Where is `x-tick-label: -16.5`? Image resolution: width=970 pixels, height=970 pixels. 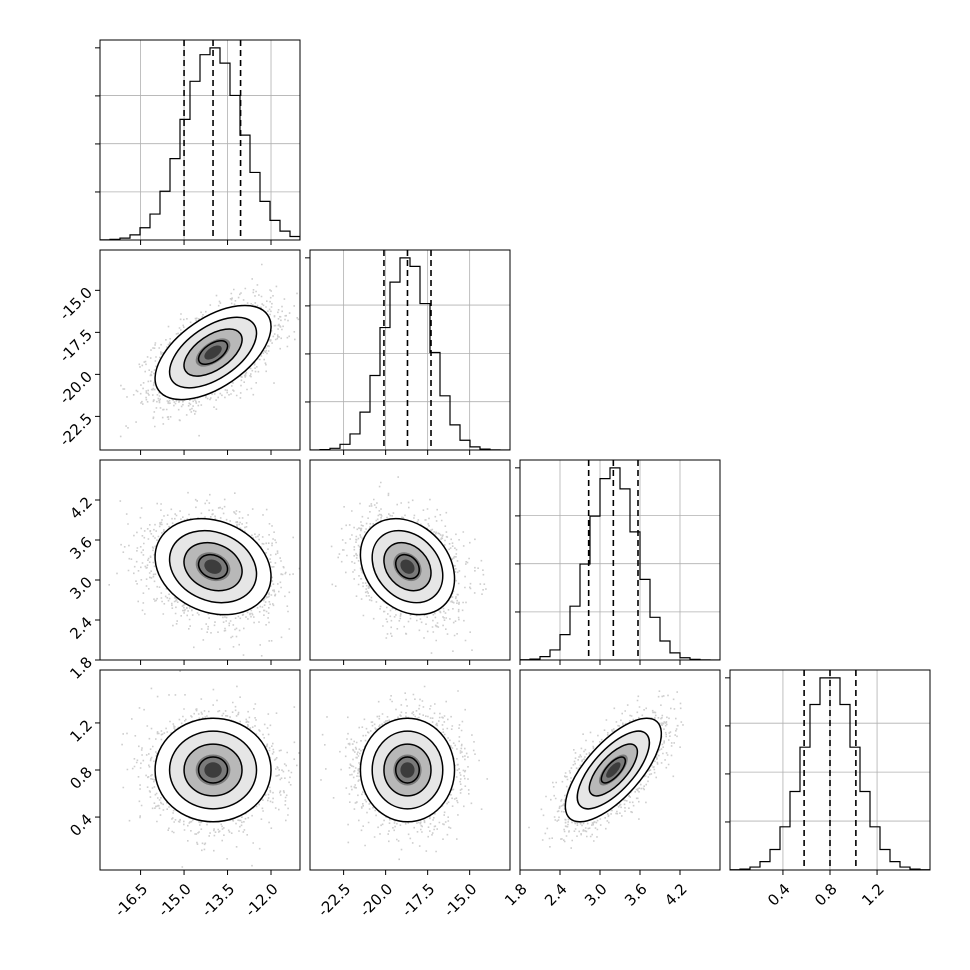
x-tick-label: -16.5 is located at coordinates (131, 900).